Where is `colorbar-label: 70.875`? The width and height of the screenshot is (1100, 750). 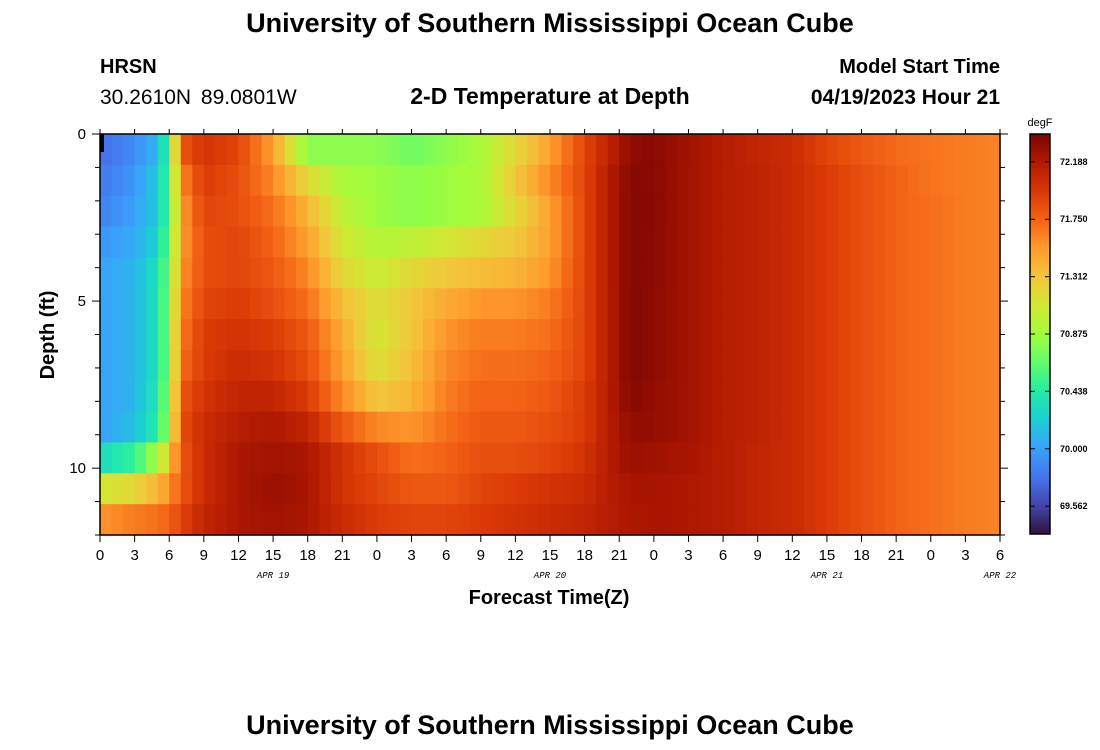 colorbar-label: 70.875 is located at coordinates (1074, 334).